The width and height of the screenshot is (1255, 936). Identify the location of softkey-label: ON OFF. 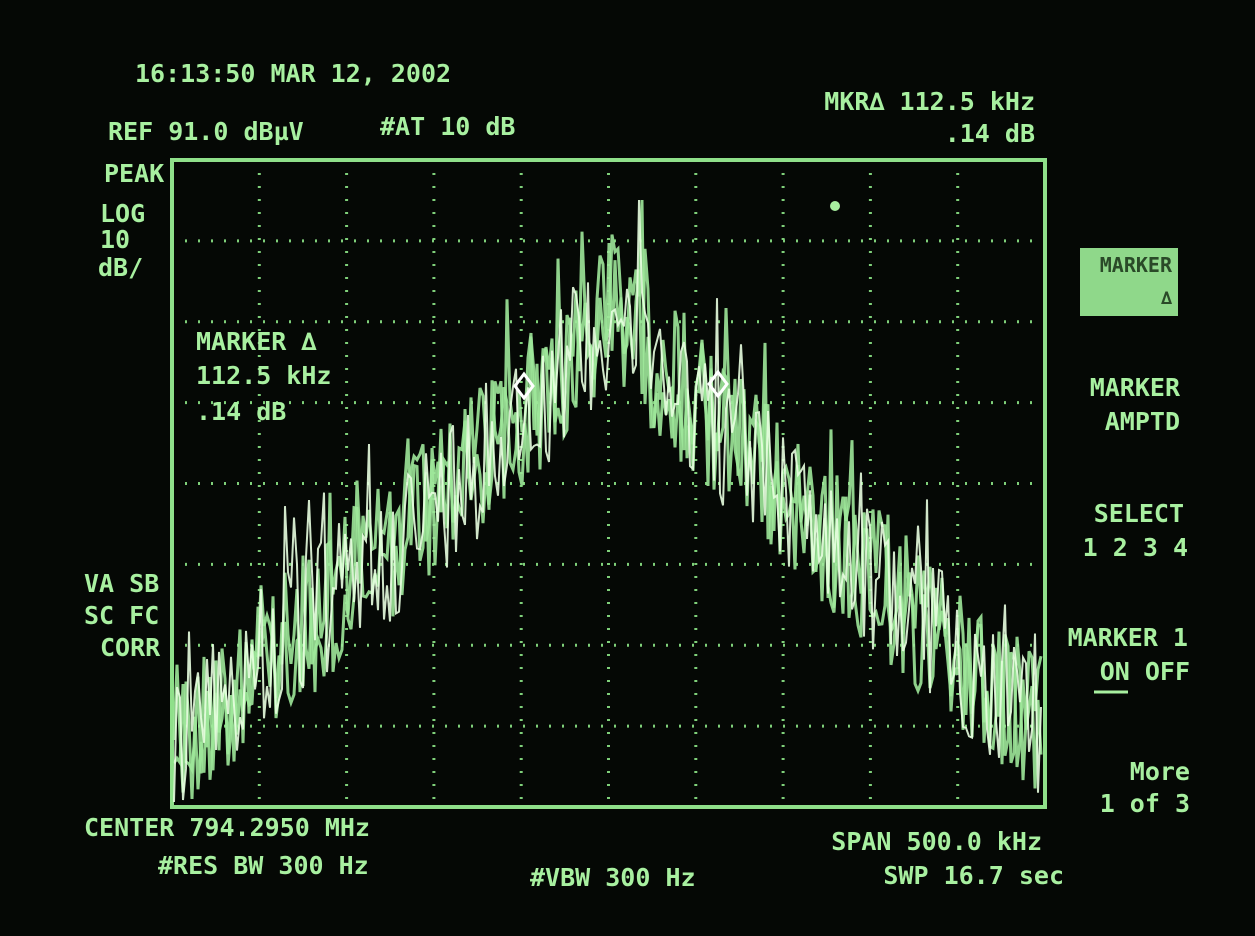
(1145, 671).